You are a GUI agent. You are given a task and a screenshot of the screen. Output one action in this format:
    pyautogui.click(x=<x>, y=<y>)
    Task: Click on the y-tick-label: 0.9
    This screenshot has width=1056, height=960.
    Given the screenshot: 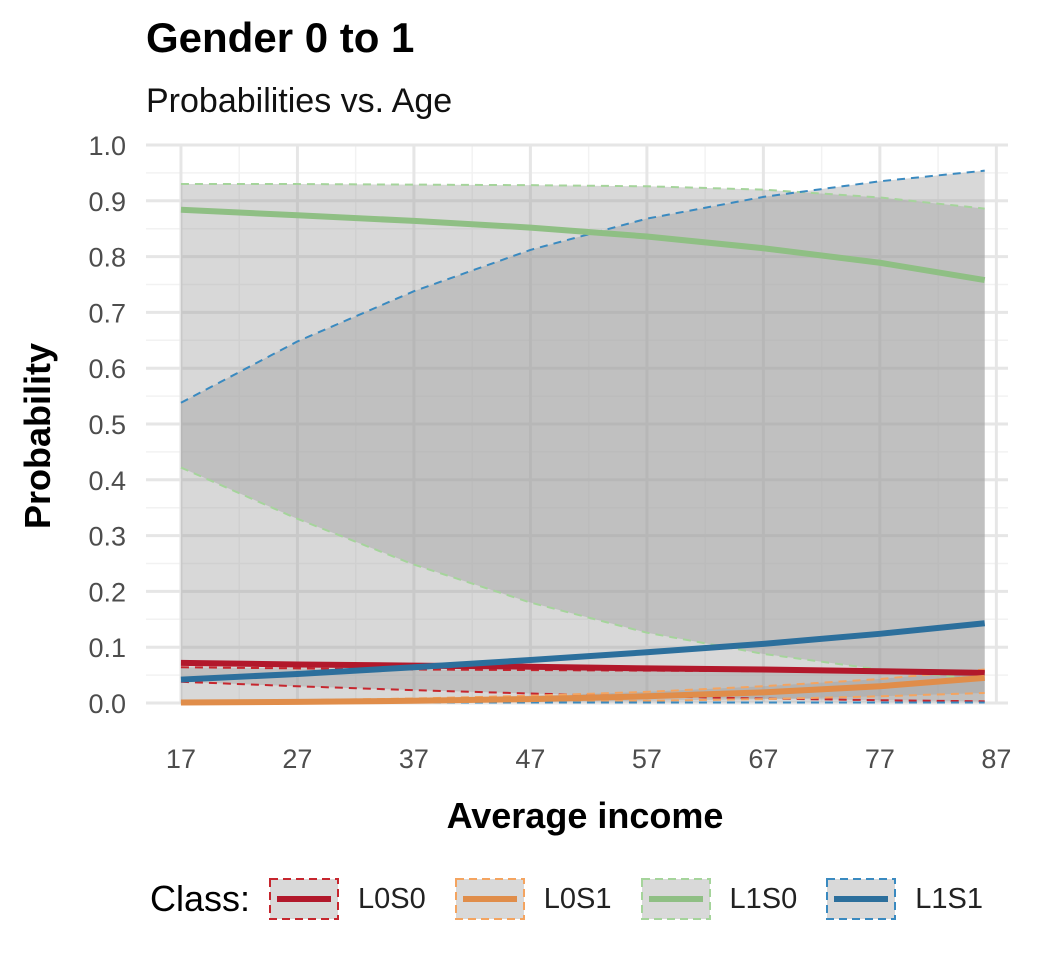 What is the action you would take?
    pyautogui.click(x=107, y=202)
    